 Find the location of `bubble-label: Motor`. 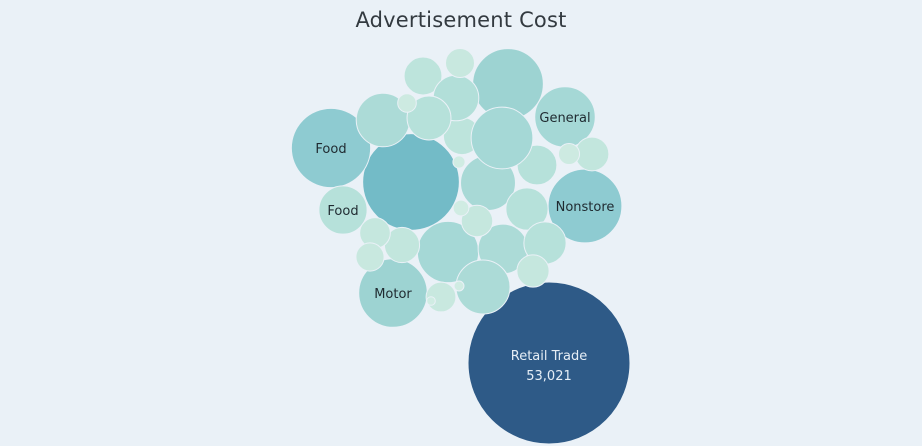

bubble-label: Motor is located at coordinates (393, 294).